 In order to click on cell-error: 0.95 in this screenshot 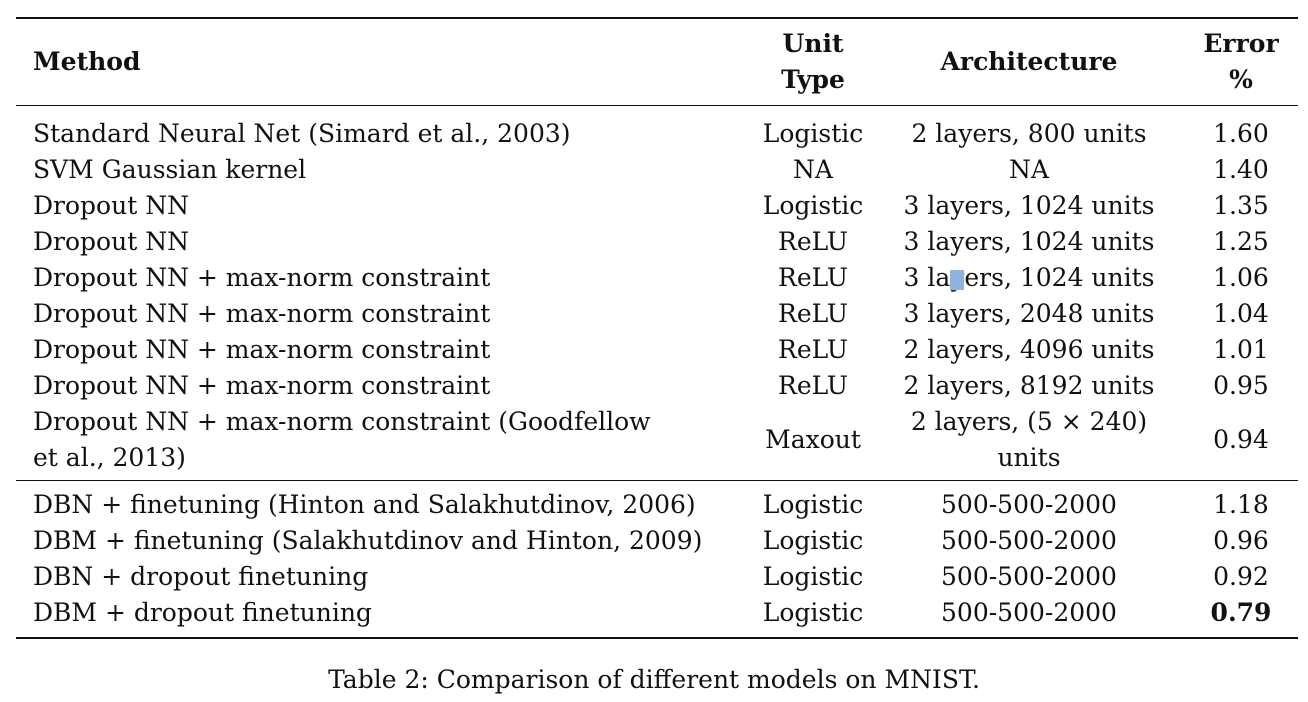, I will do `click(1241, 385)`.